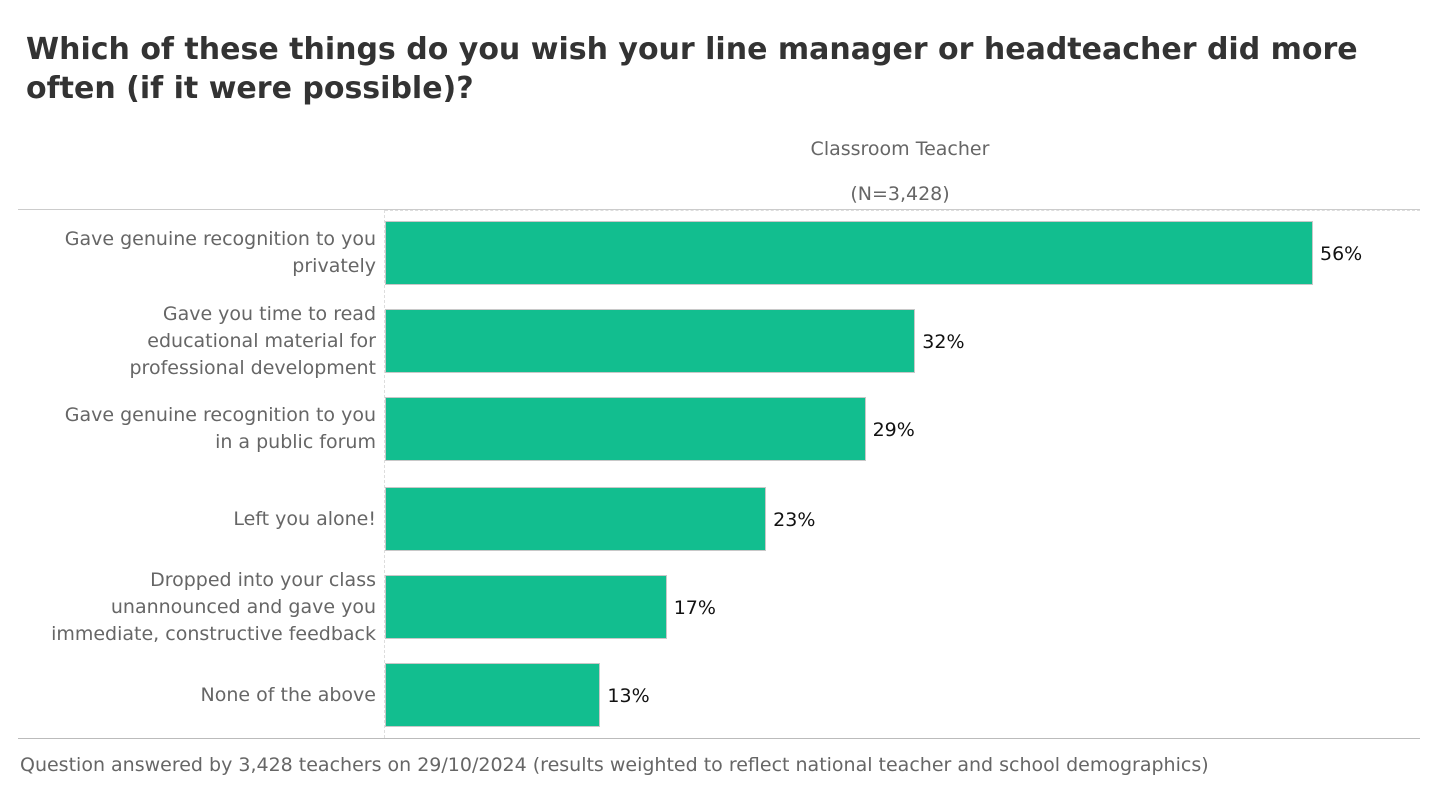 The height and width of the screenshot is (800, 1440). I want to click on y-axis-line, so click(384, 474).